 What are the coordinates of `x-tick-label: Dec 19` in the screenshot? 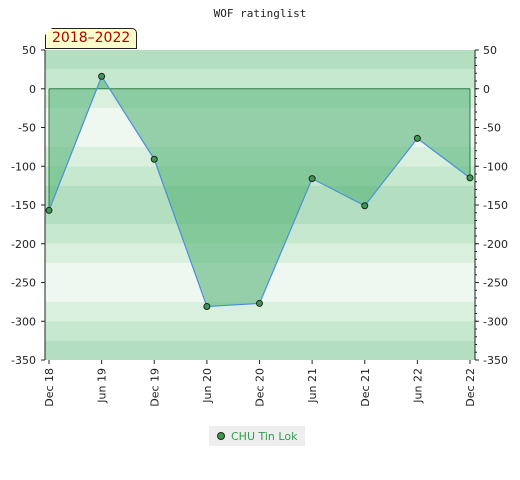 It's located at (154, 387).